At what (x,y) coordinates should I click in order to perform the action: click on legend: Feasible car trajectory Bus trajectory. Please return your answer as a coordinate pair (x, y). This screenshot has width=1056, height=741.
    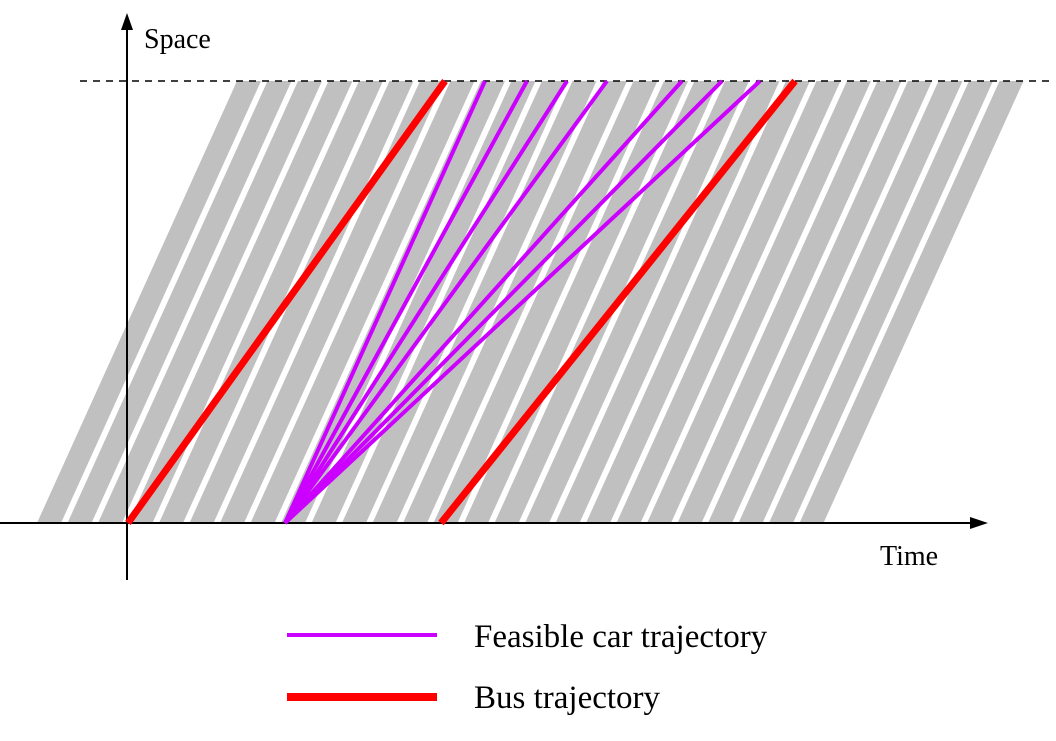
    Looking at the image, I should click on (527, 667).